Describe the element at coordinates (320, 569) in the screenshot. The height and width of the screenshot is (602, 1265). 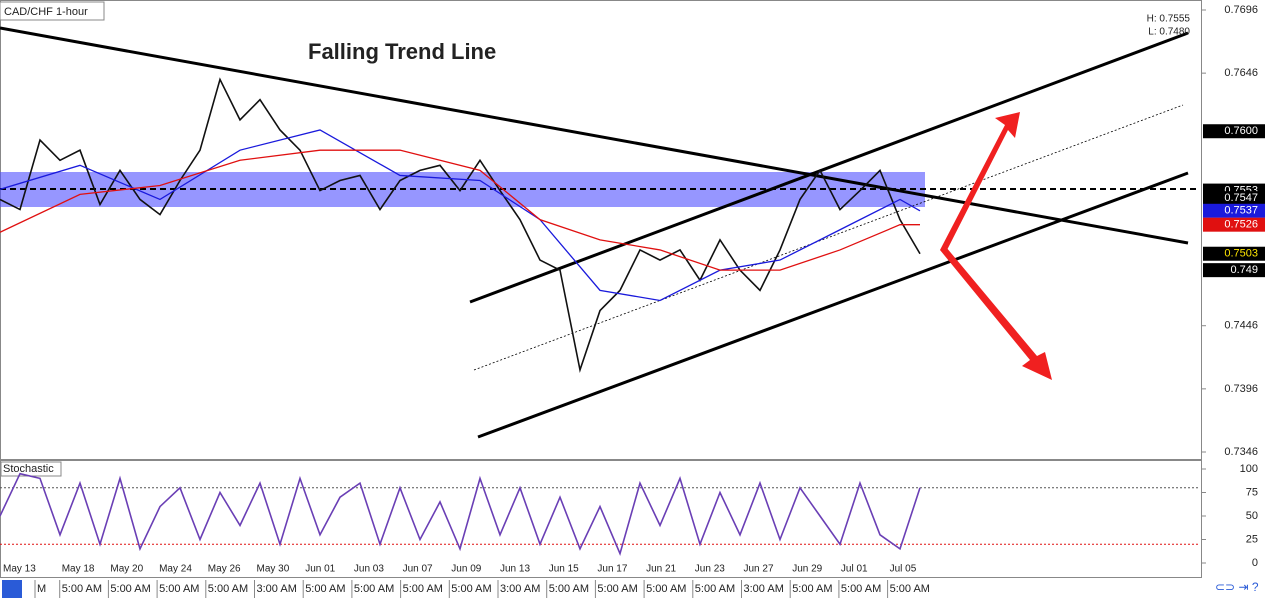
I see `x-date-label: Jun 01` at that location.